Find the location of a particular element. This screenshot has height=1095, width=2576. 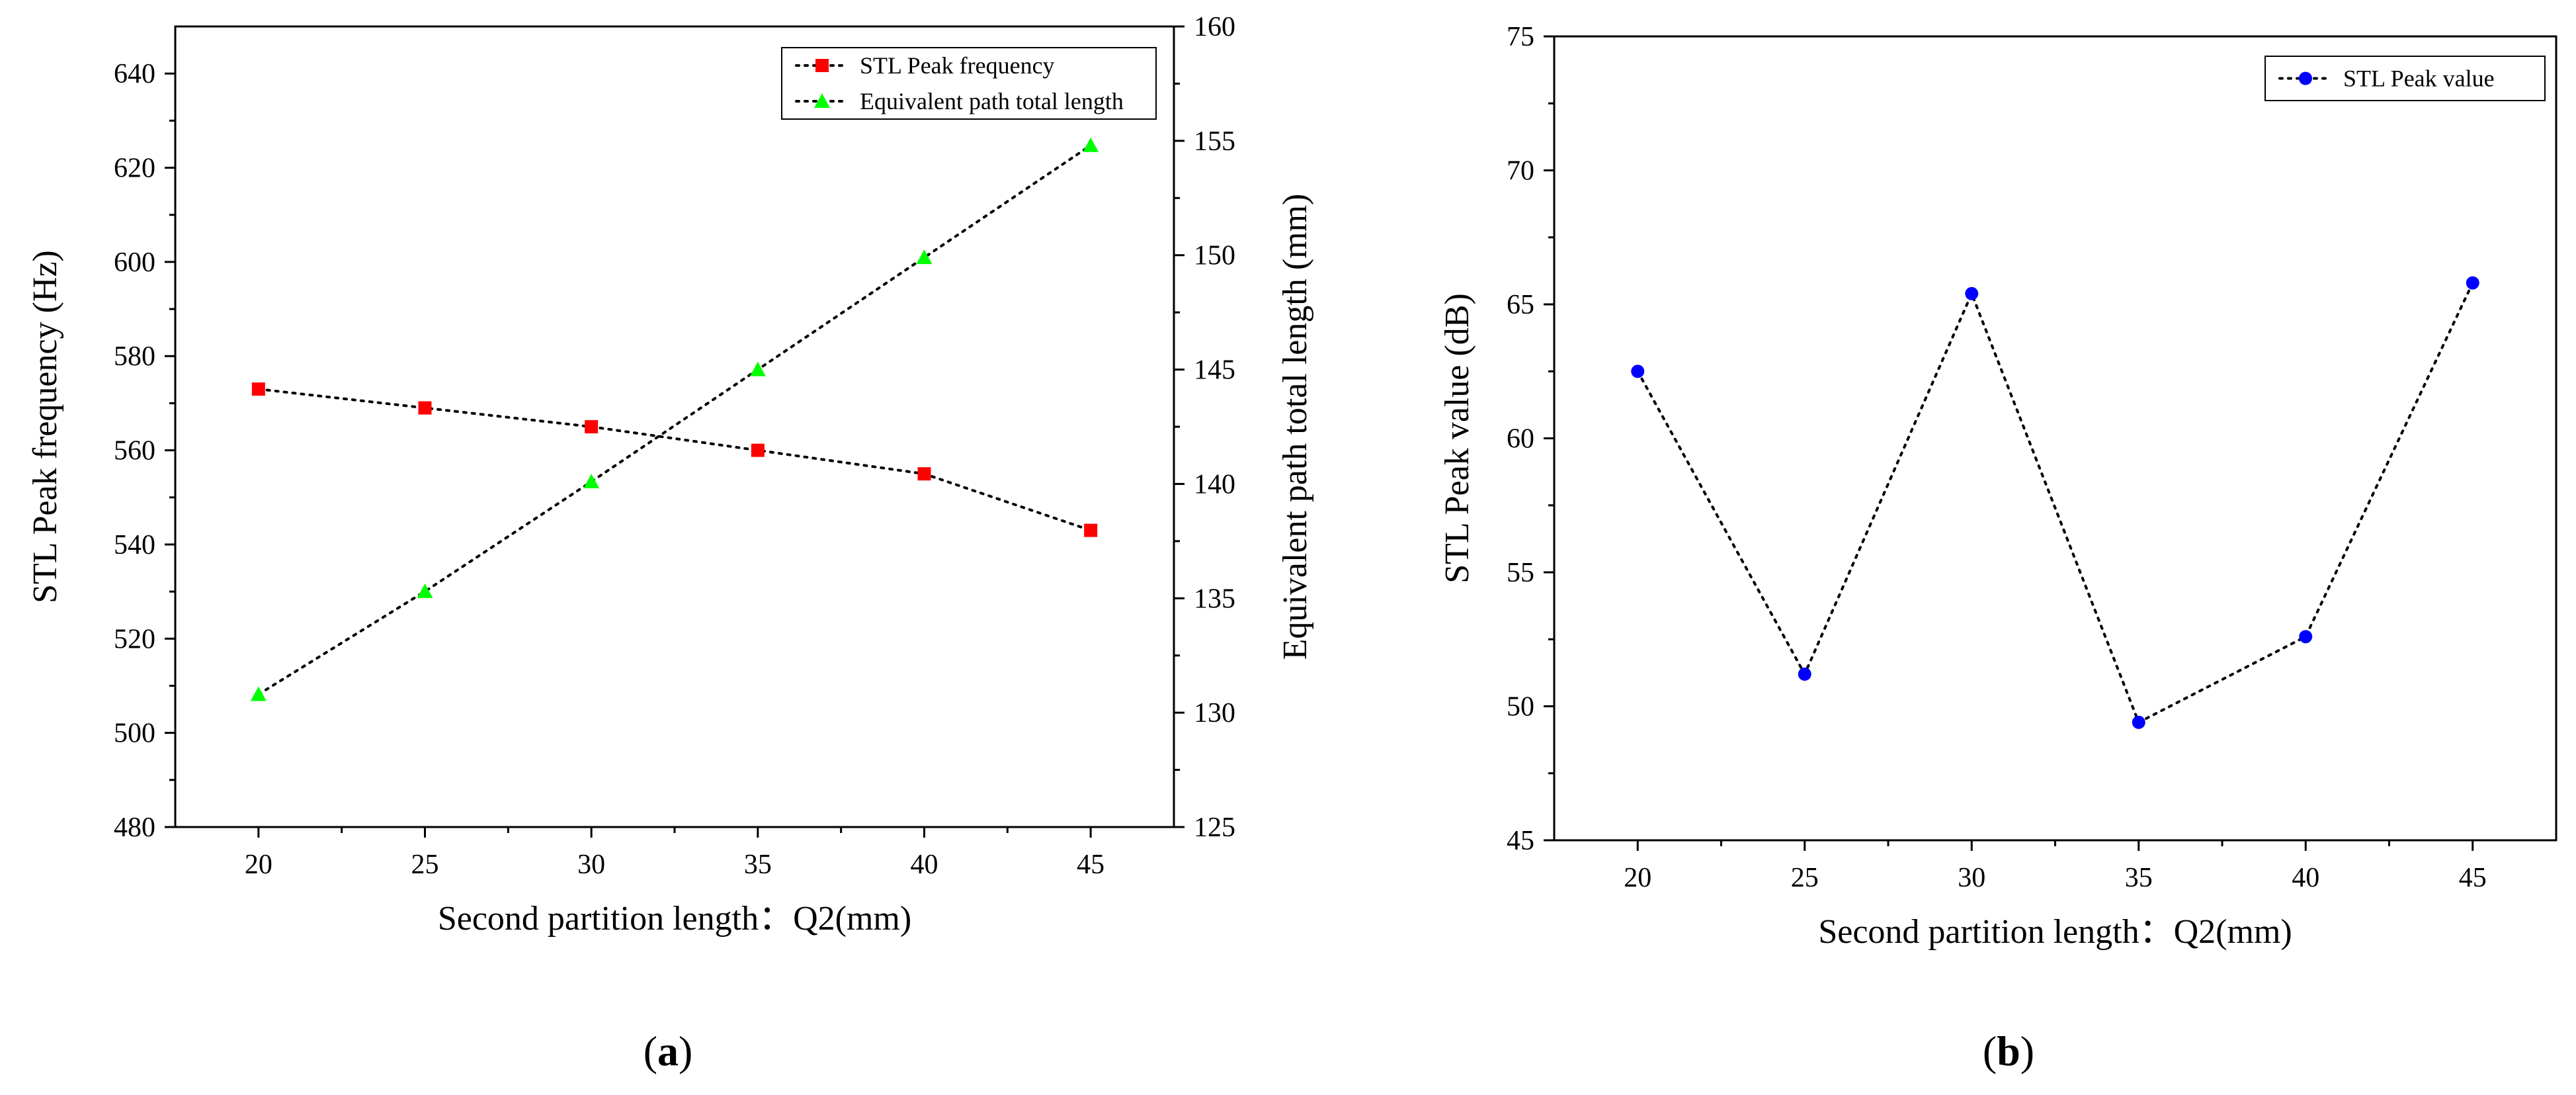

y-right-tick-label: 125 is located at coordinates (1214, 827).